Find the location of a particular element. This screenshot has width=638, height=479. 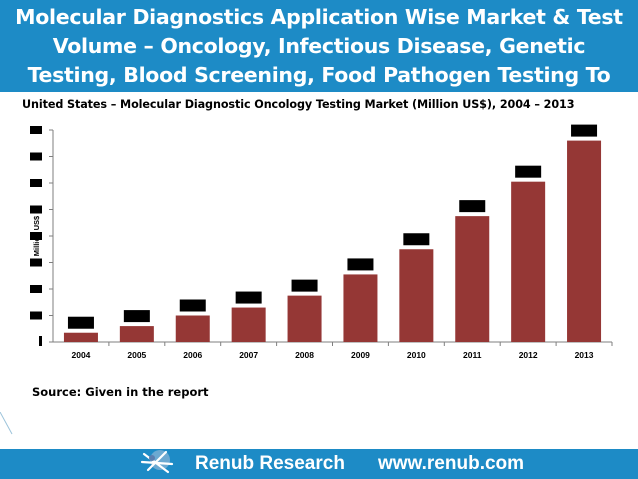

renub-logo-icon is located at coordinates (157, 462).